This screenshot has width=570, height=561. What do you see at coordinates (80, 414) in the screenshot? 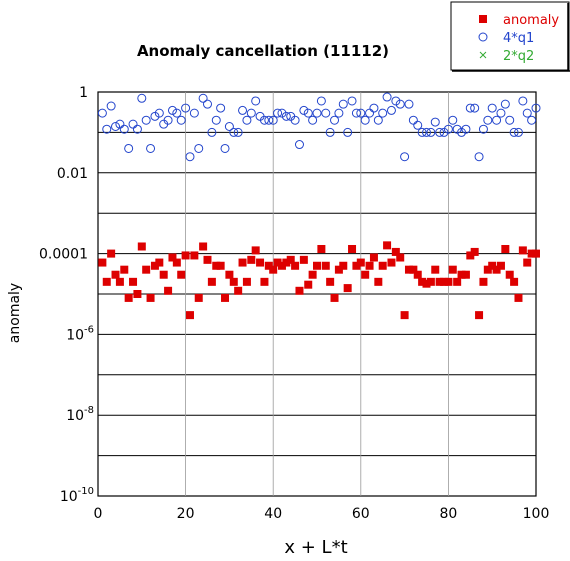
I see `y-tick-label: 10-8` at bounding box center [80, 414].